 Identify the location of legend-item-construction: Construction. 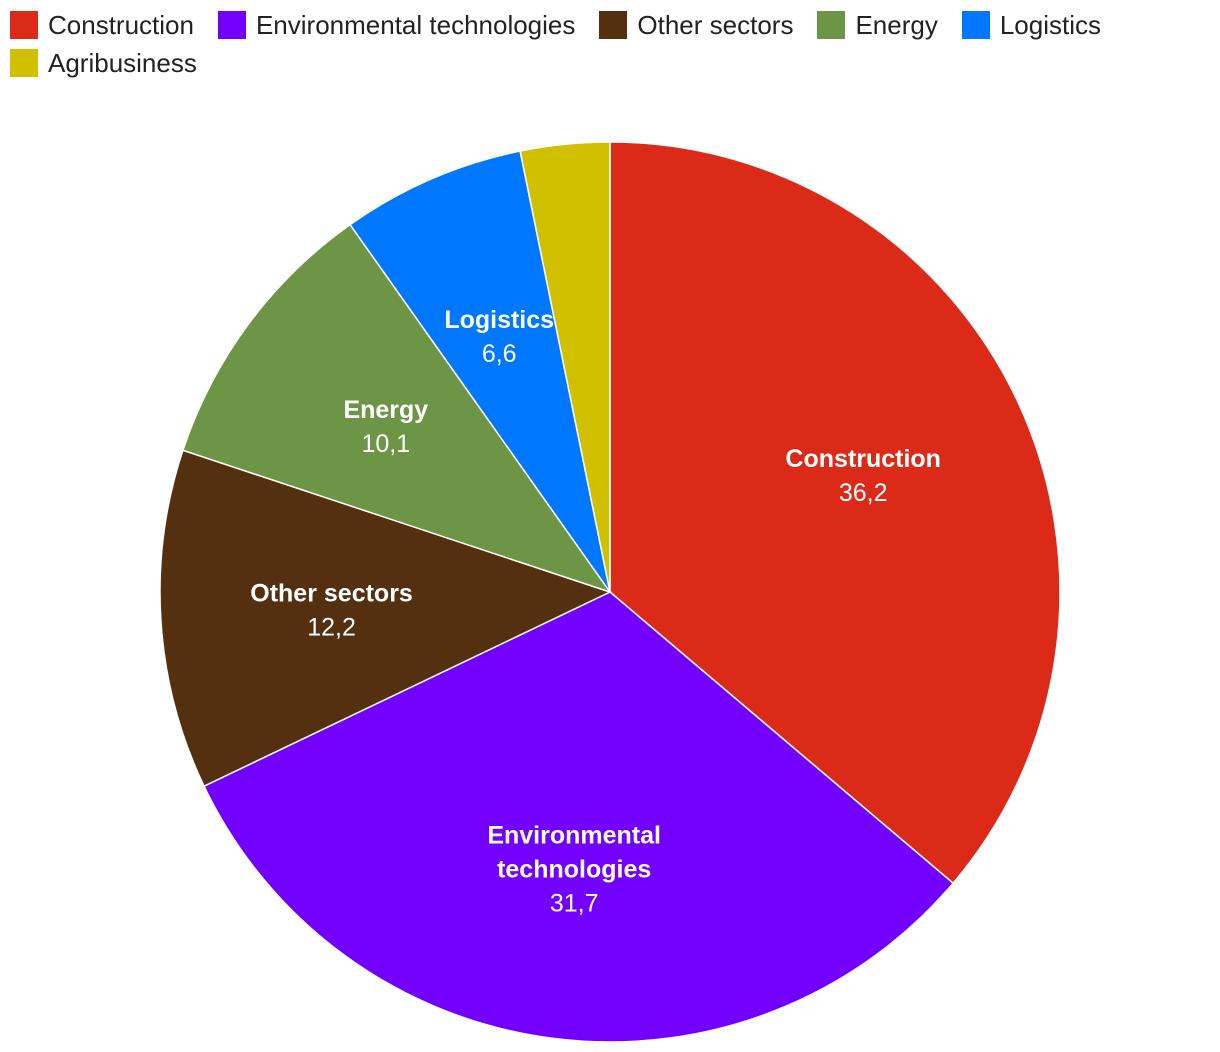
(102, 25).